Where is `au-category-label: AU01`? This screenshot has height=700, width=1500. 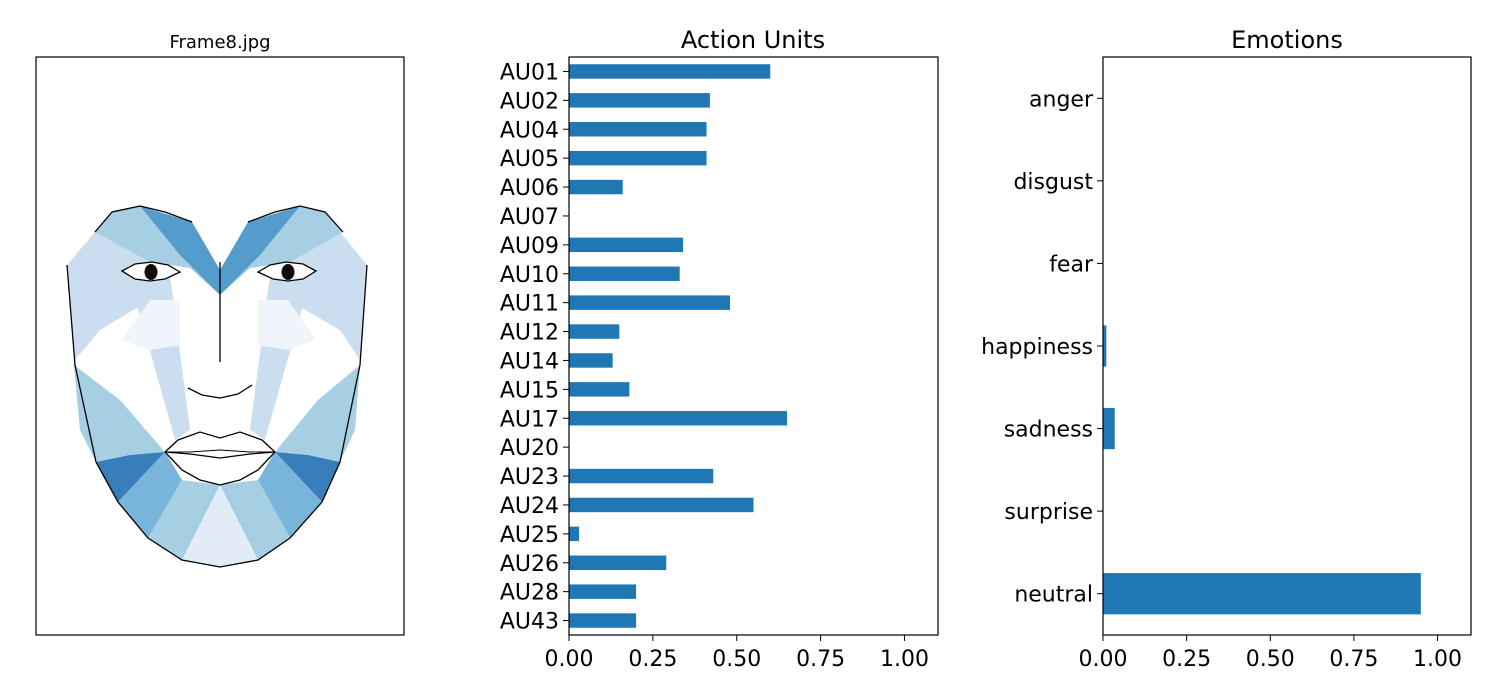 au-category-label: AU01 is located at coordinates (529, 72).